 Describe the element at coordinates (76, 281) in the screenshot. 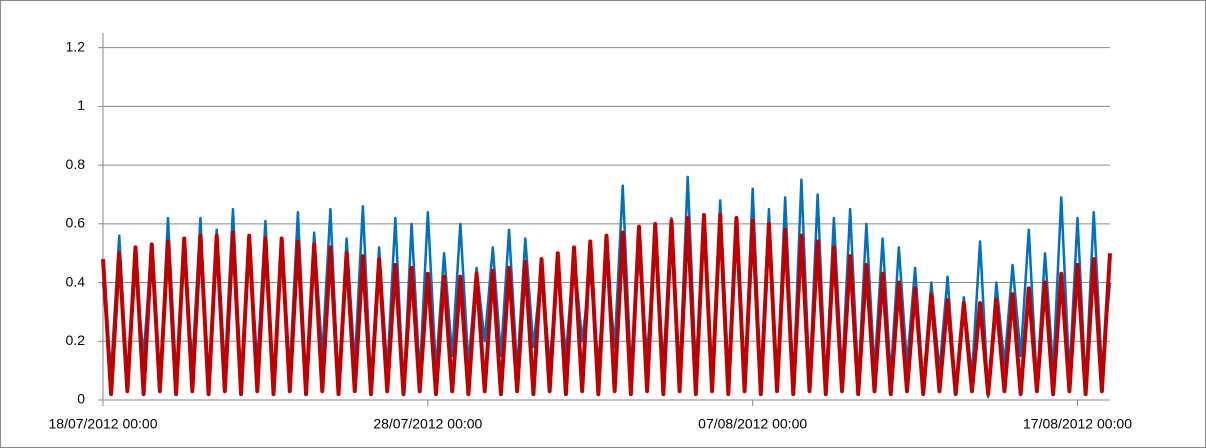

I see `y-tick-label: 0.4` at that location.